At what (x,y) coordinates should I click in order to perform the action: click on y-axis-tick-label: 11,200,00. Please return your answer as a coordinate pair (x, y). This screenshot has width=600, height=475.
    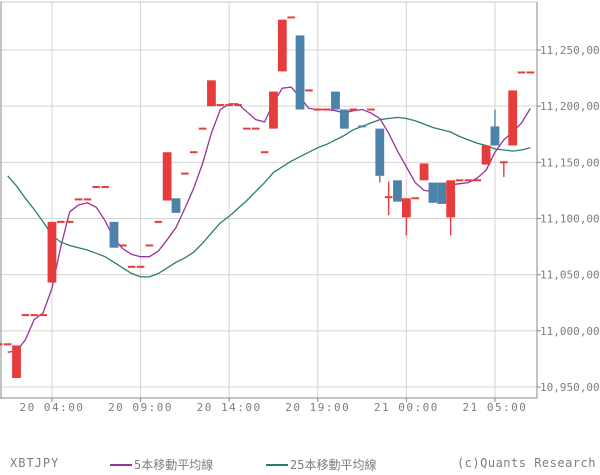
    Looking at the image, I should click on (570, 106).